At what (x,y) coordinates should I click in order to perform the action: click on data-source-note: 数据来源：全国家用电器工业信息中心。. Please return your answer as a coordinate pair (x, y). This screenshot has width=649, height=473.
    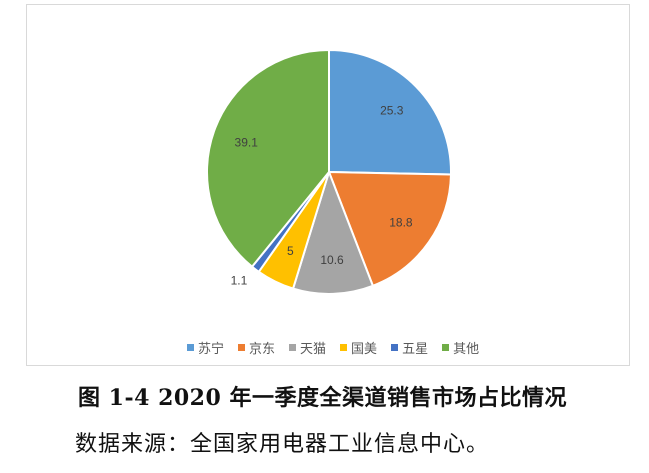
    Looking at the image, I should click on (282, 444).